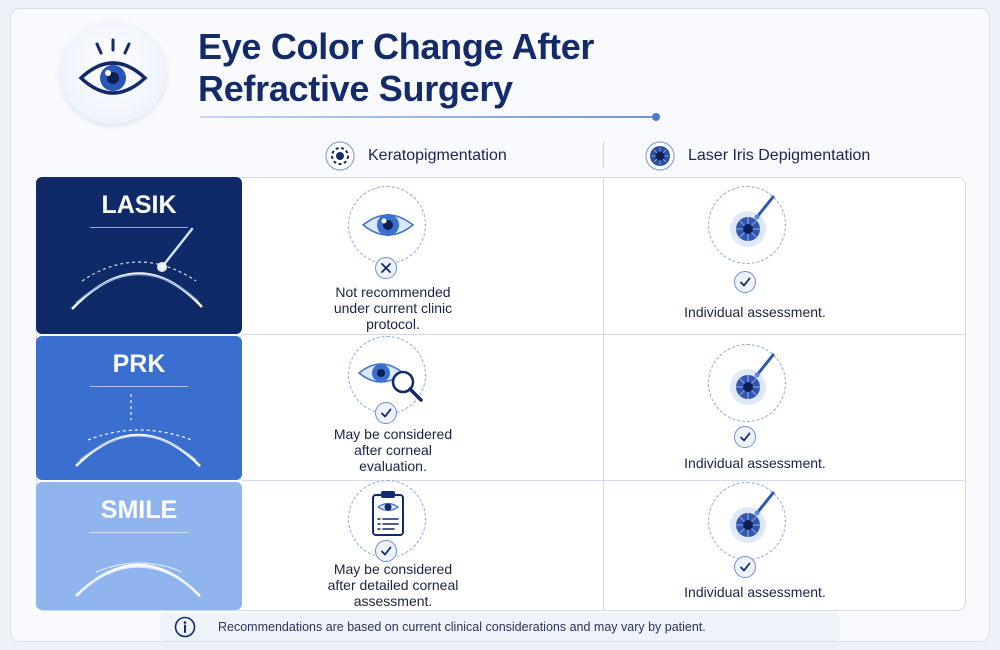 The height and width of the screenshot is (650, 1000). What do you see at coordinates (138, 579) in the screenshot?
I see `cornea-lenticule-icon` at bounding box center [138, 579].